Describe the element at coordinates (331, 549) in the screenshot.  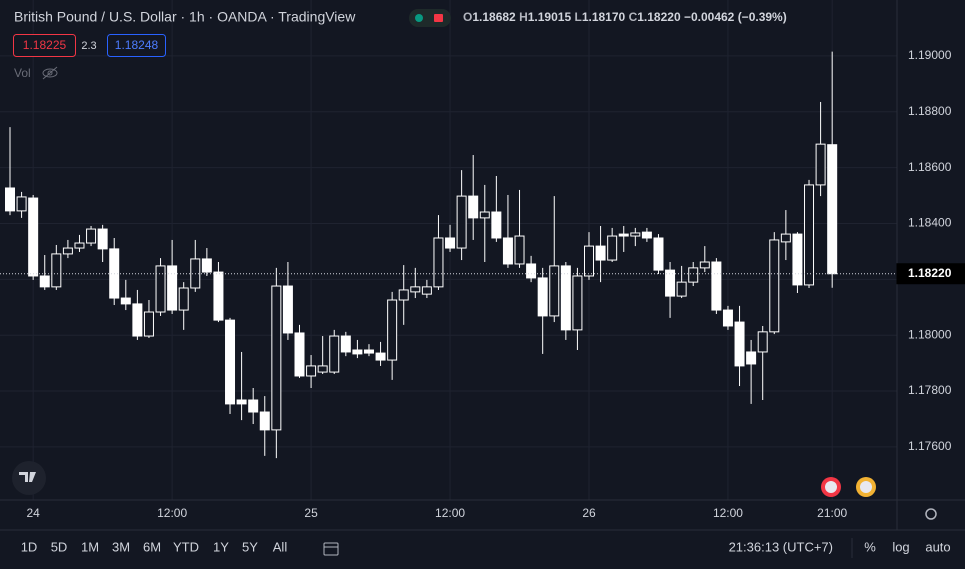
I see `date-range-icon` at that location.